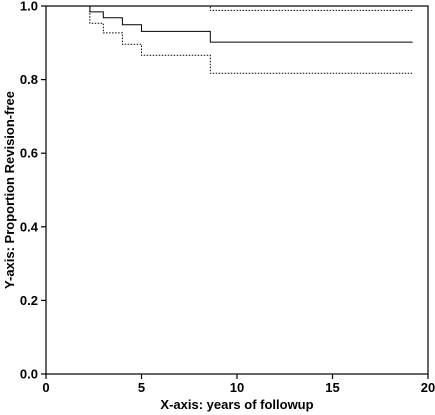 The height and width of the screenshot is (415, 435). I want to click on y-tick-label: 0.4, so click(29, 226).